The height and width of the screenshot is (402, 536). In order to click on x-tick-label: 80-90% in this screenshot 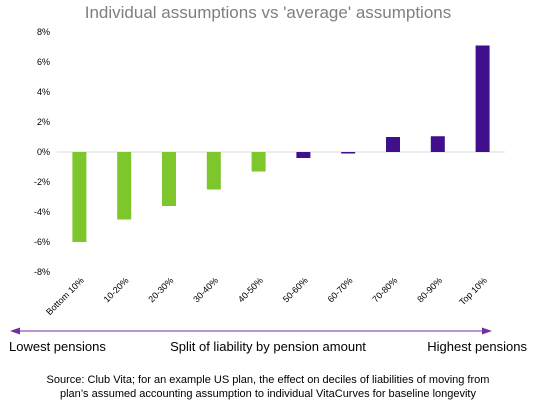, I will do `click(429, 289)`.